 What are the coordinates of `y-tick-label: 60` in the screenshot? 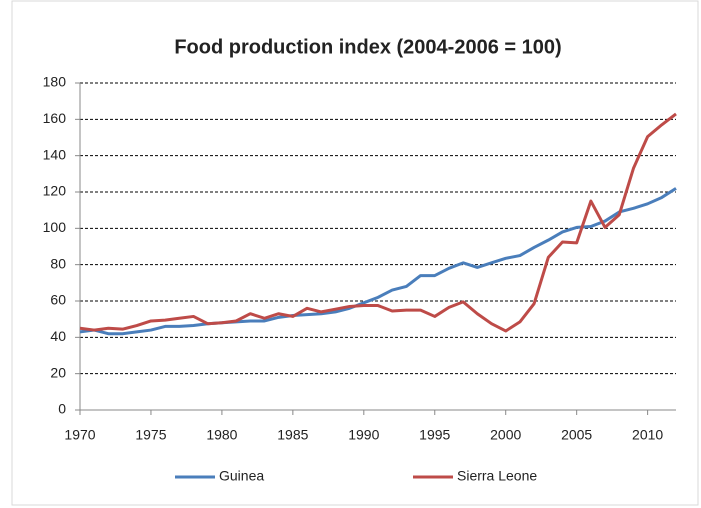 It's located at (58, 300).